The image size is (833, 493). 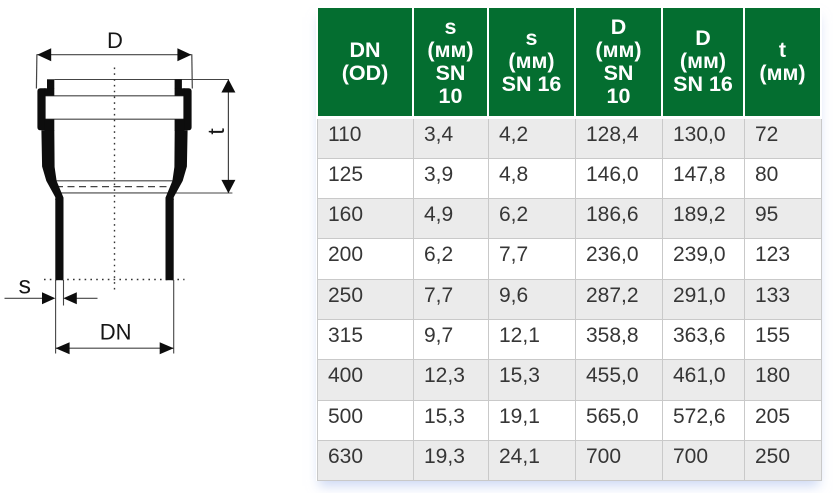 I want to click on svg-text: DN, so click(x=116, y=332).